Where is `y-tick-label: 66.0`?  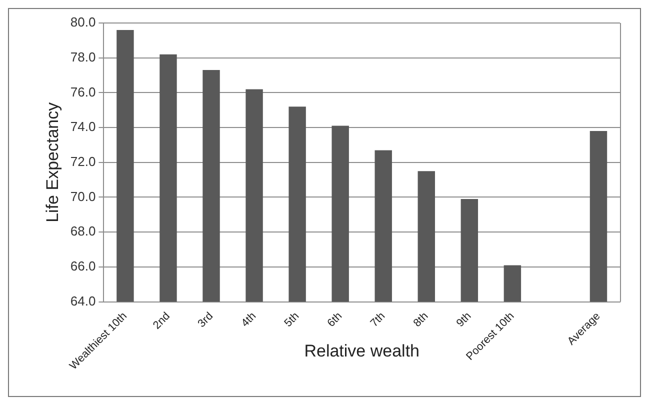 y-tick-label: 66.0 is located at coordinates (83, 266).